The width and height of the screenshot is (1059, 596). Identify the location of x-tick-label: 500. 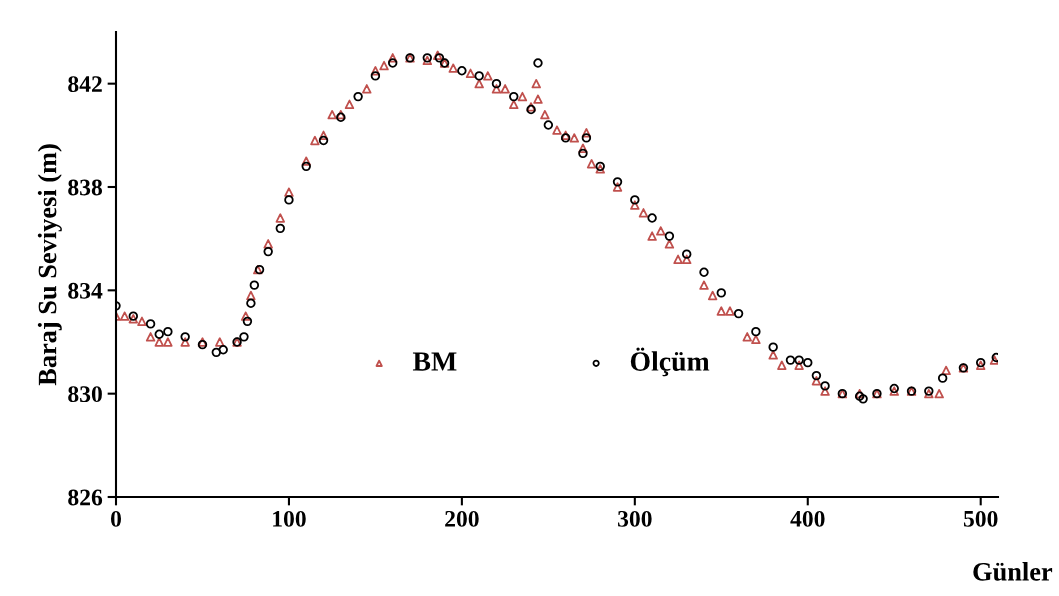
(980, 518).